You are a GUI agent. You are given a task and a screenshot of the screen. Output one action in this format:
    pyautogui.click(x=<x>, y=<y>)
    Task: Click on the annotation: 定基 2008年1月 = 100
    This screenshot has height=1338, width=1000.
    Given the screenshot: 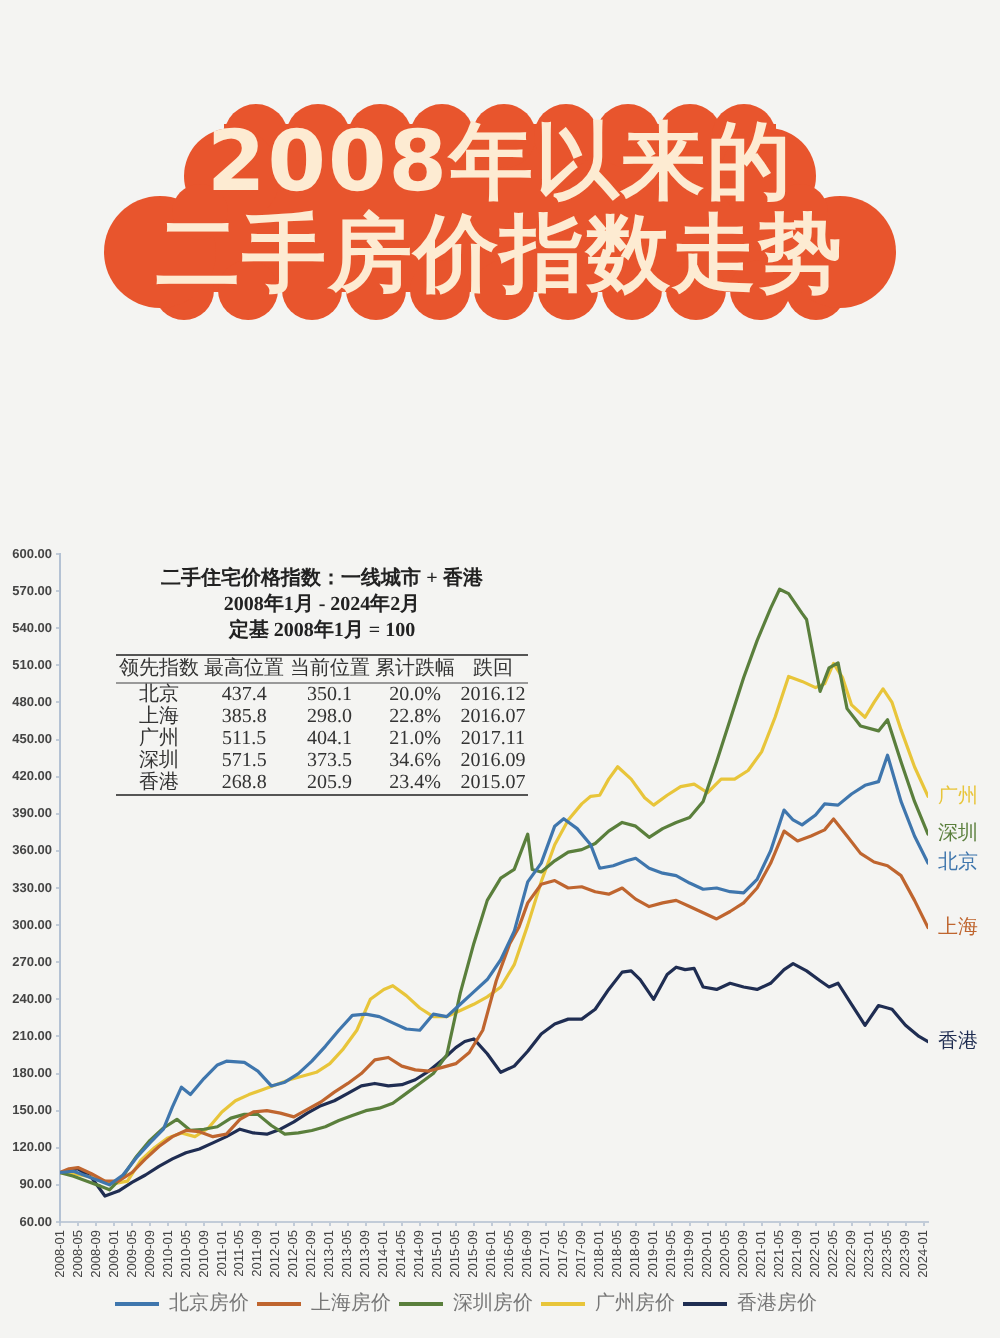 What is the action you would take?
    pyautogui.click(x=322, y=631)
    